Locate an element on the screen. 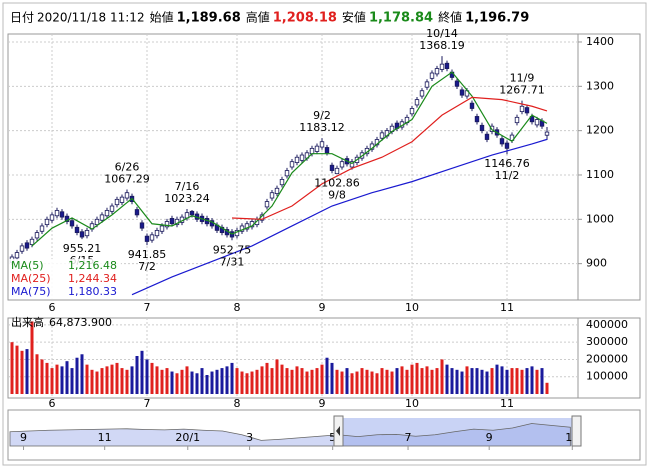  annotation-date: 7/2 is located at coordinates (147, 266).